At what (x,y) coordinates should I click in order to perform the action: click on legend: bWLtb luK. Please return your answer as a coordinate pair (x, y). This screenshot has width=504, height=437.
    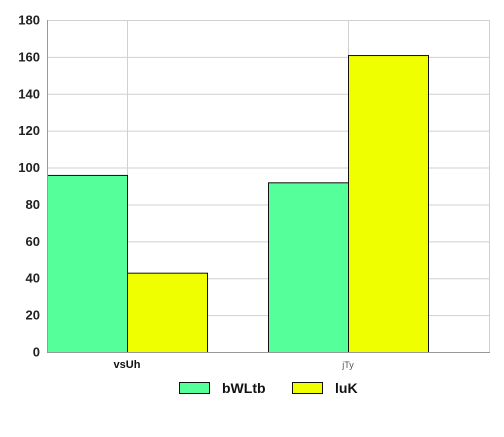
    Looking at the image, I should click on (268, 388).